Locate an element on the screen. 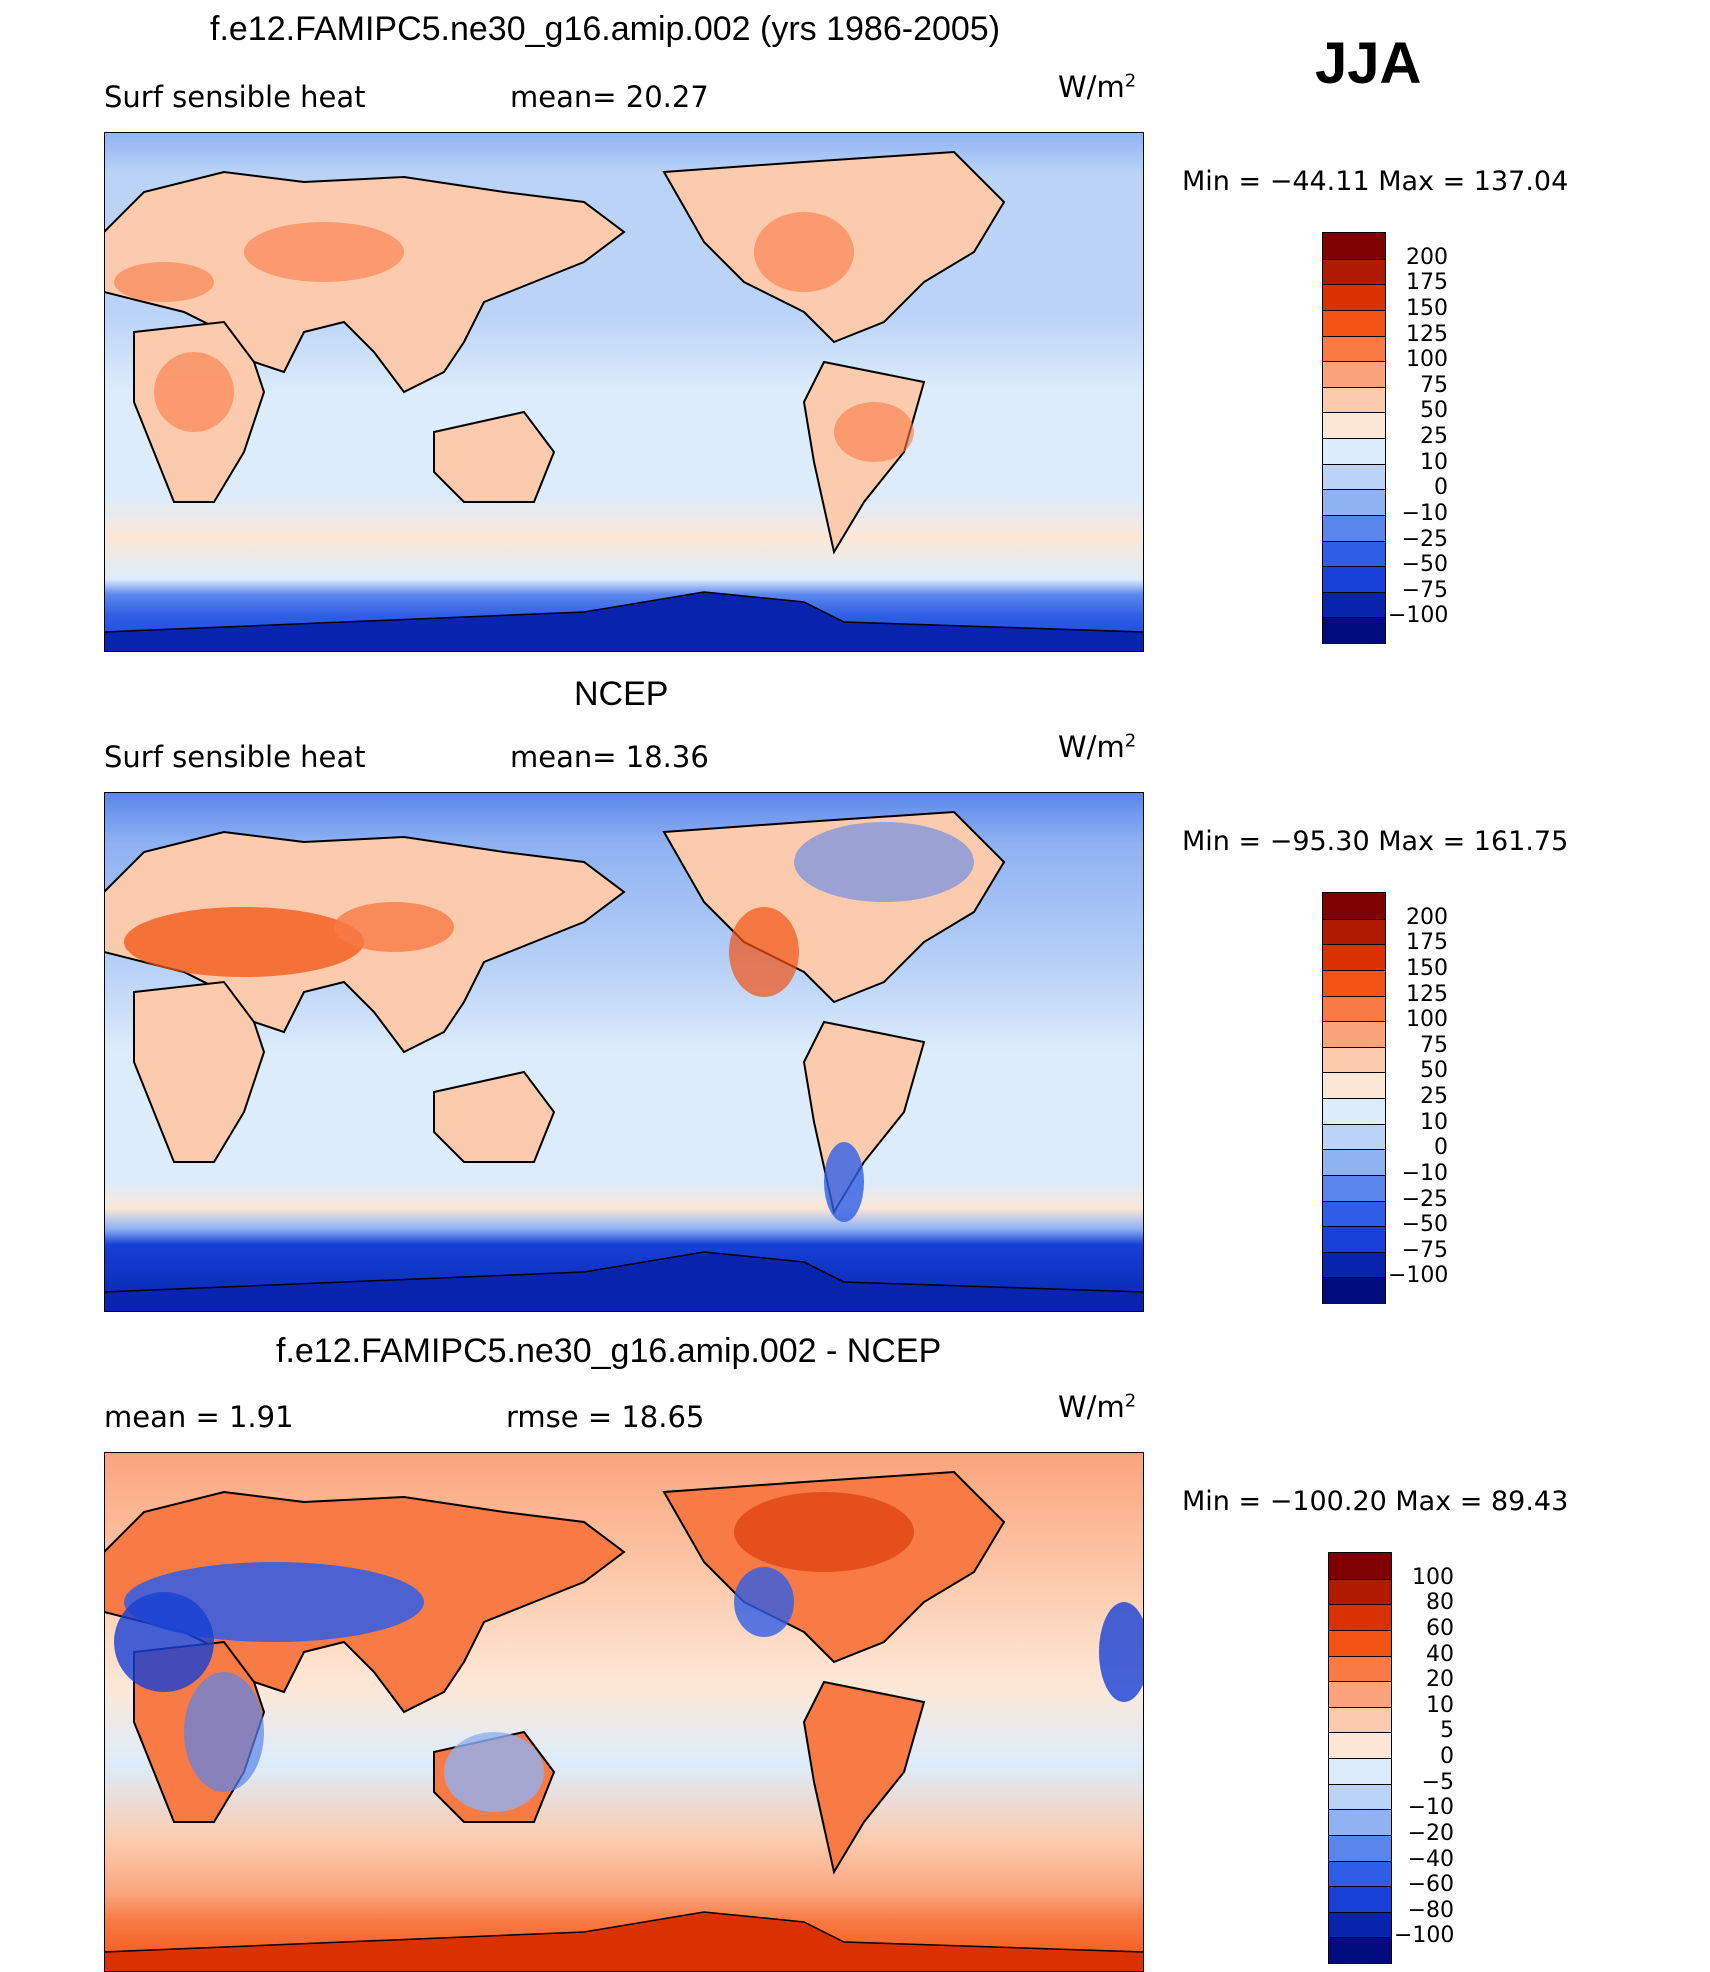  panel3-units: W/m2 is located at coordinates (1097, 1407).